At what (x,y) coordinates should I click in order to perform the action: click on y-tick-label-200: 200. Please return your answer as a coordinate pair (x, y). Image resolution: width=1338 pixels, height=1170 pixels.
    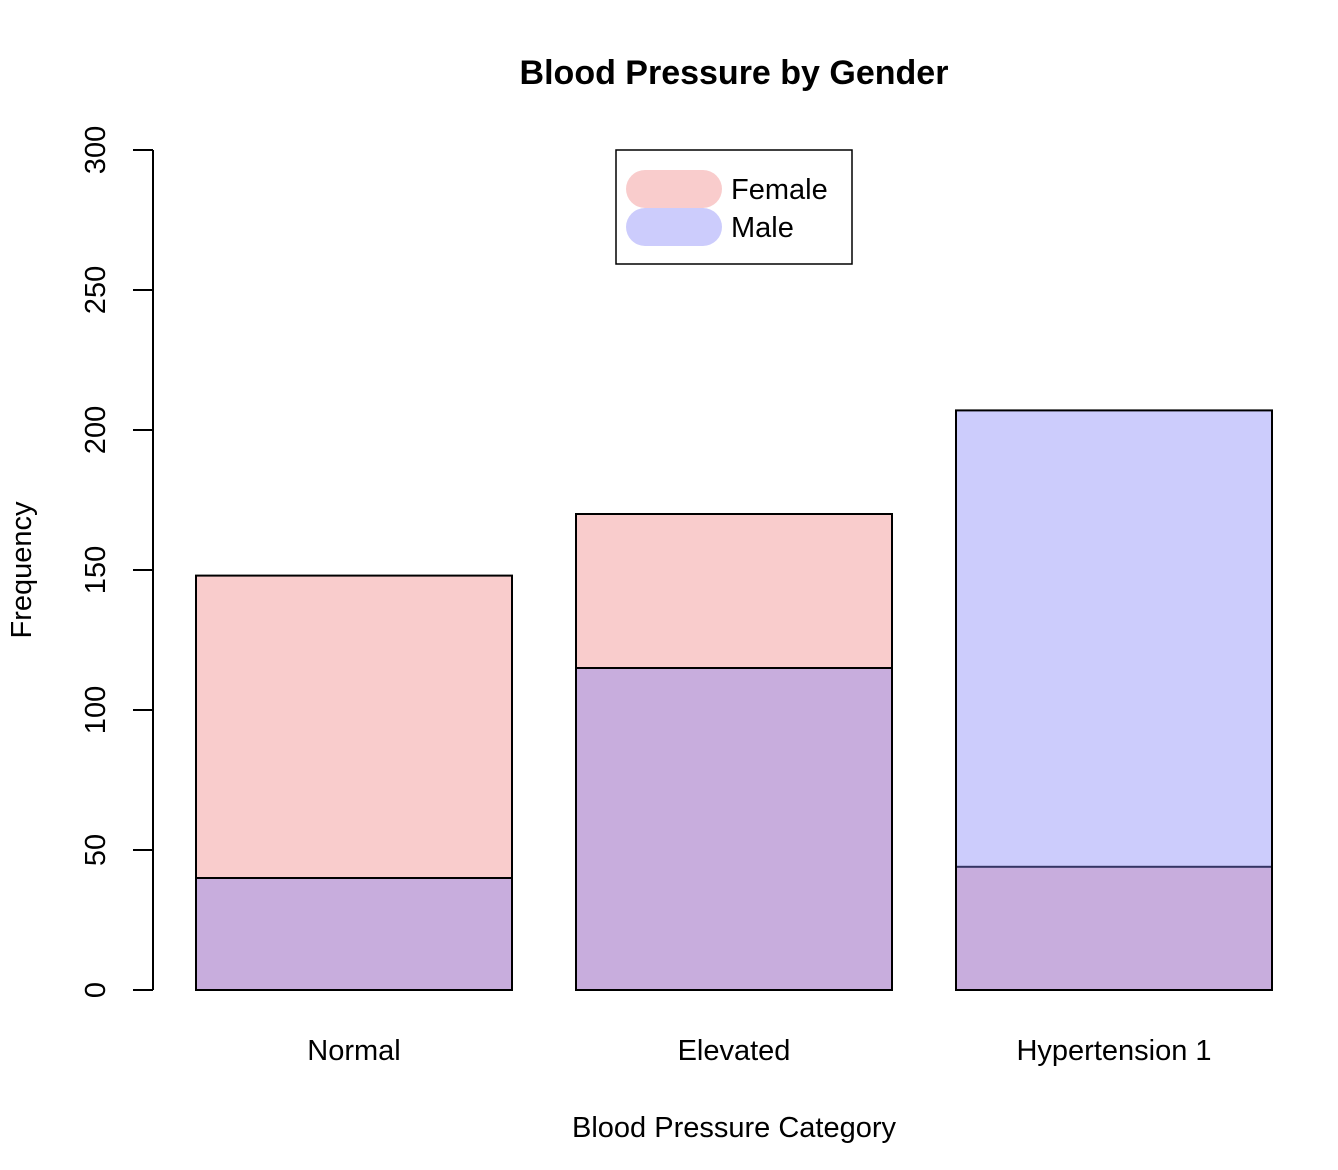
    Looking at the image, I should click on (96, 430).